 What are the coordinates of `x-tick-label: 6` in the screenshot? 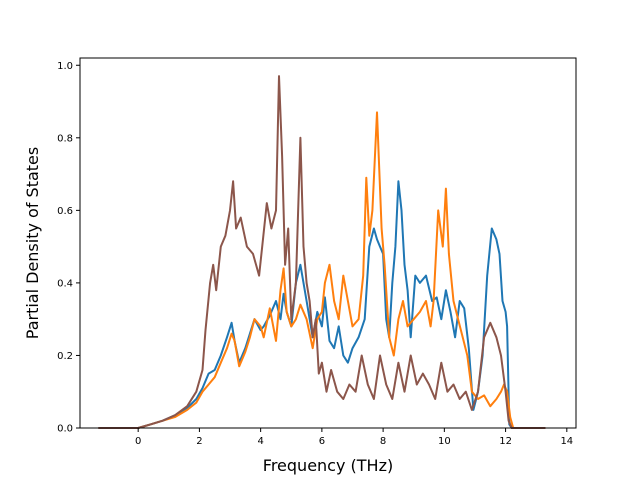 It's located at (322, 441).